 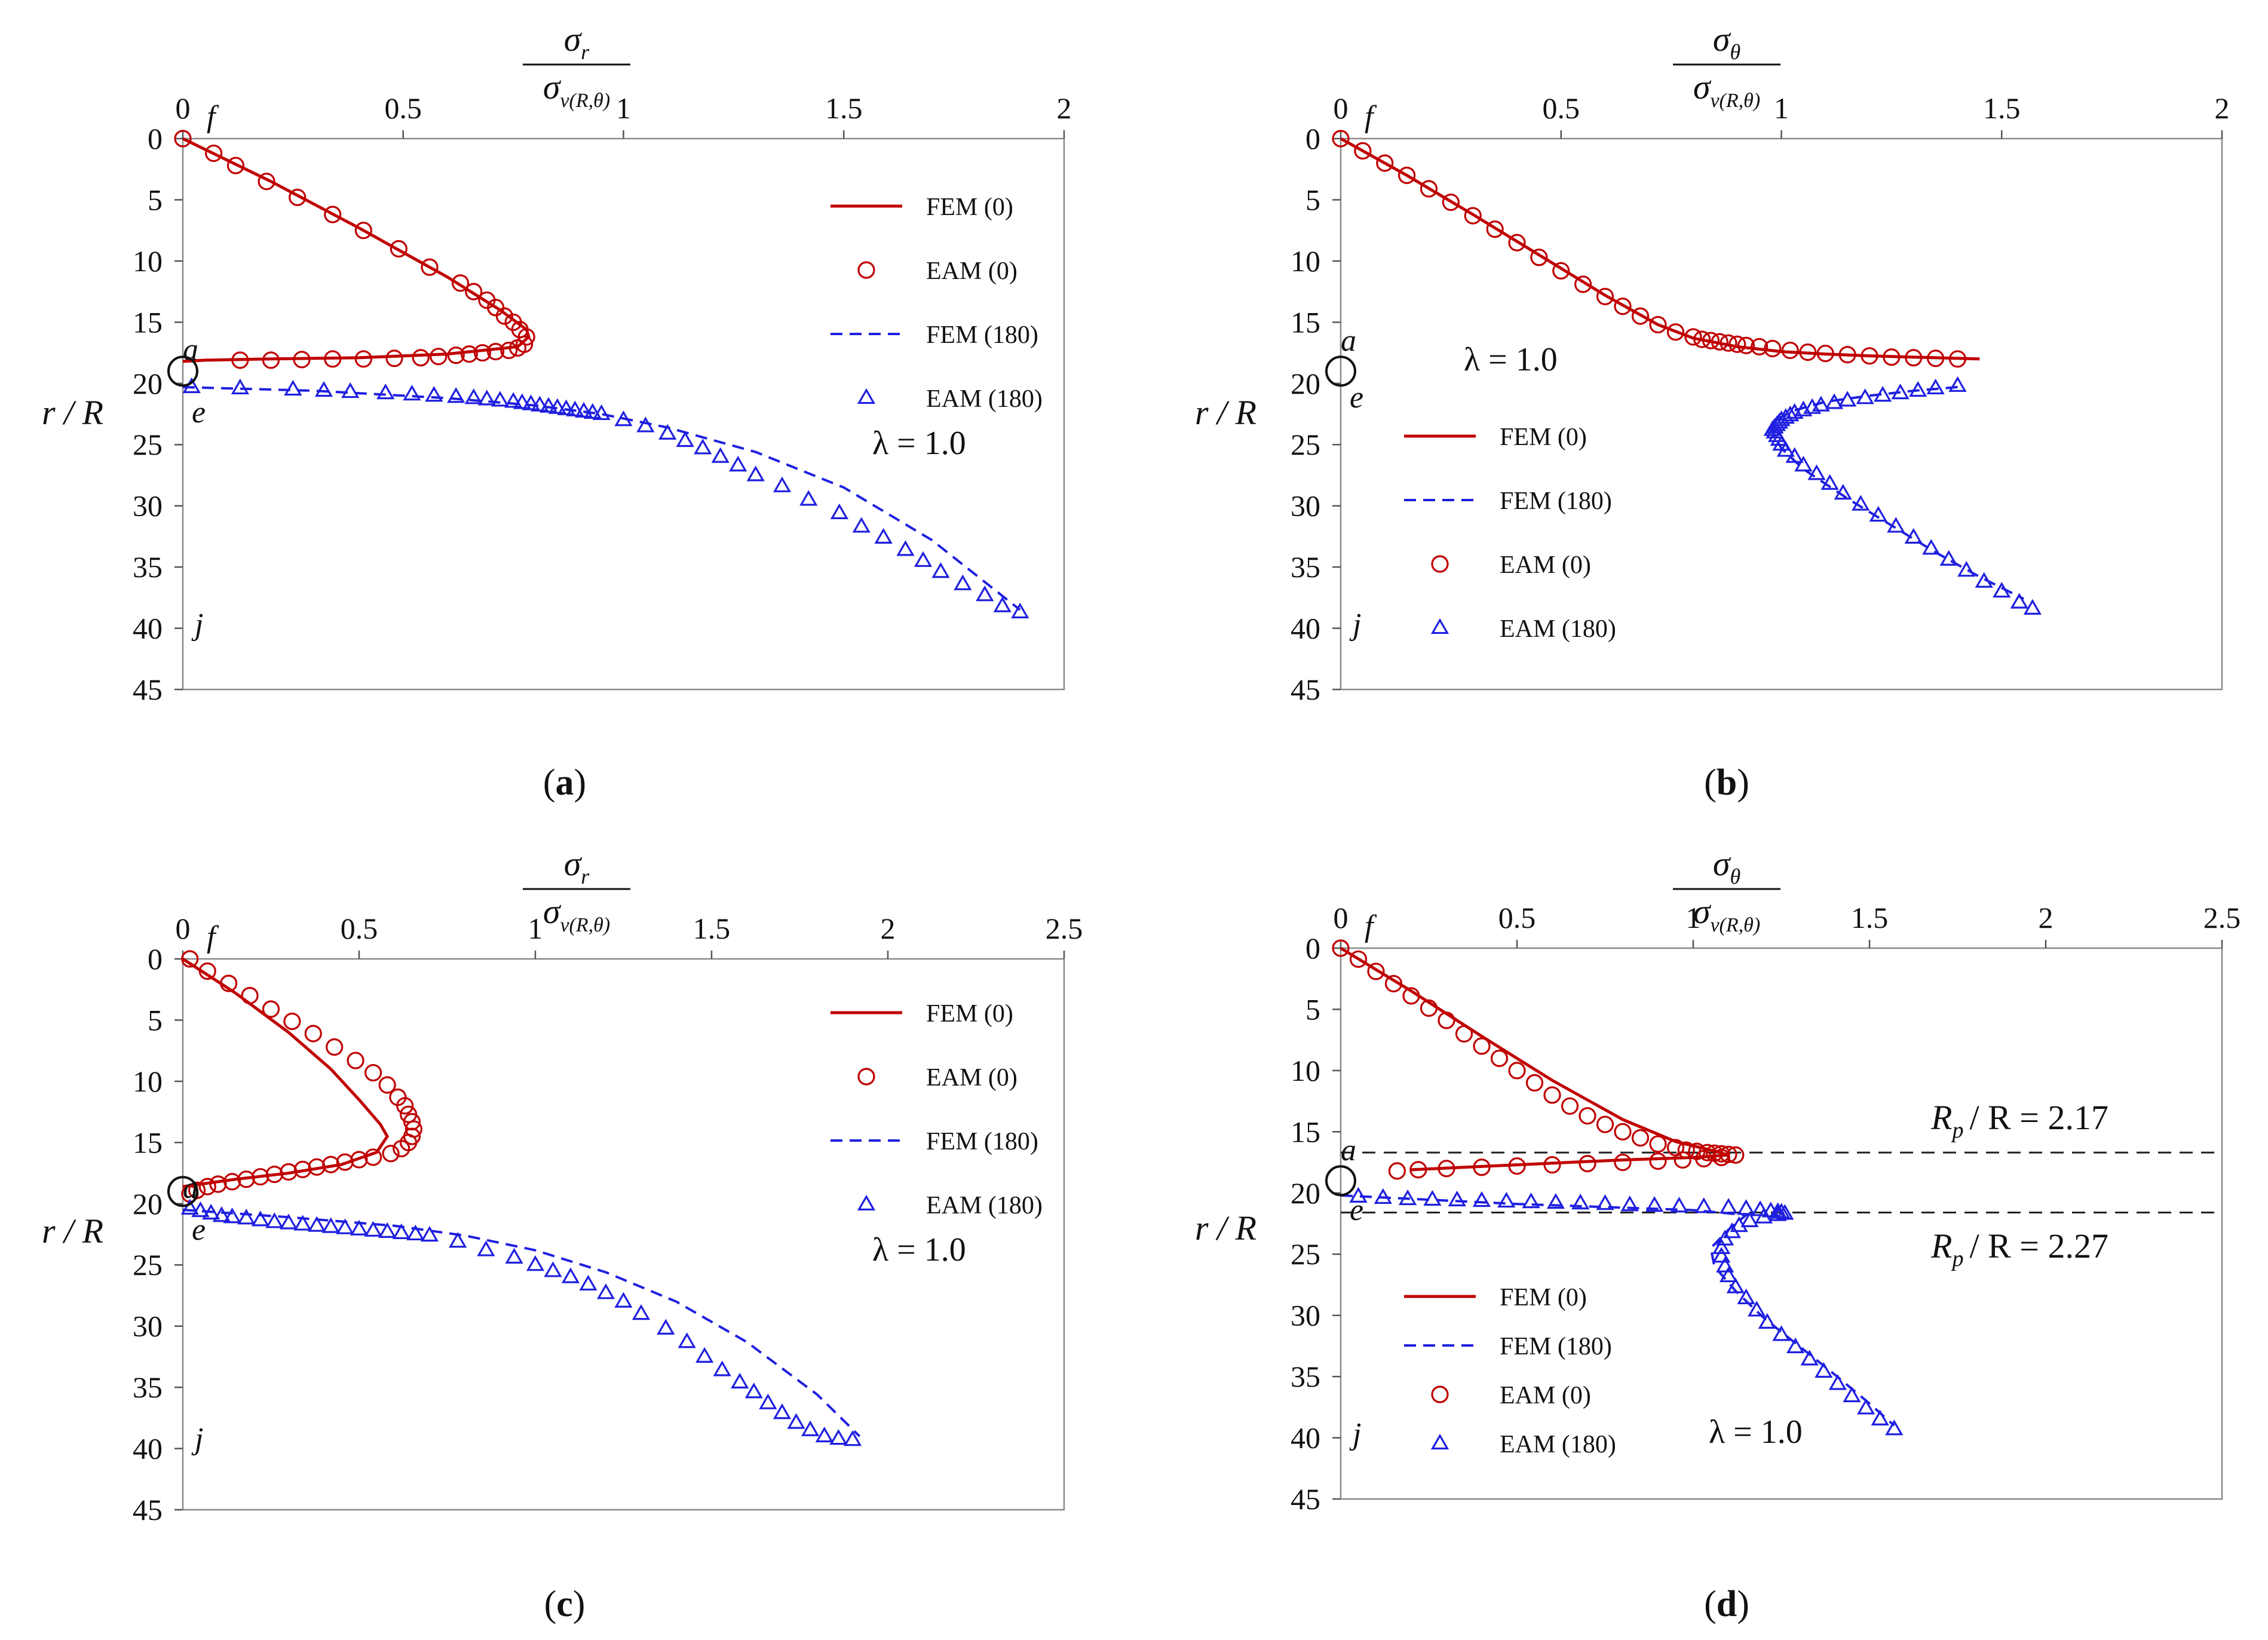 What do you see at coordinates (1727, 42) in the screenshot?
I see `x-title-numerator: σθ` at bounding box center [1727, 42].